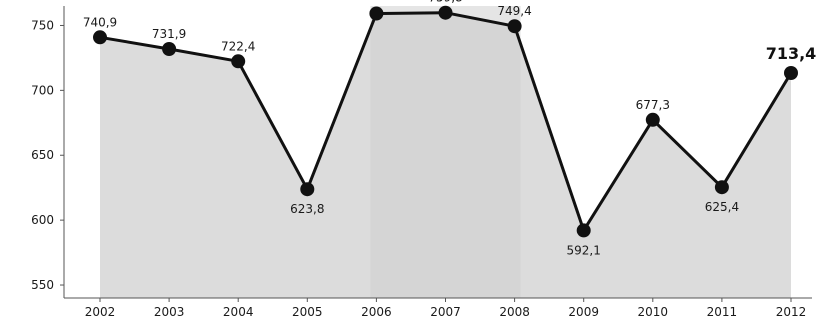  What do you see at coordinates (238, 46) in the screenshot?
I see `data-label: 722,4` at bounding box center [238, 46].